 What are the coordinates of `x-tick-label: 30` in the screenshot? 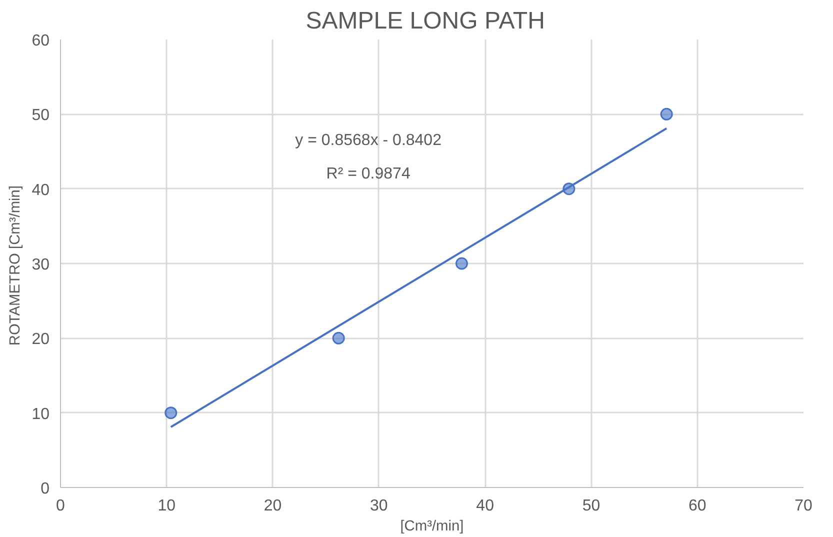 It's located at (379, 506).